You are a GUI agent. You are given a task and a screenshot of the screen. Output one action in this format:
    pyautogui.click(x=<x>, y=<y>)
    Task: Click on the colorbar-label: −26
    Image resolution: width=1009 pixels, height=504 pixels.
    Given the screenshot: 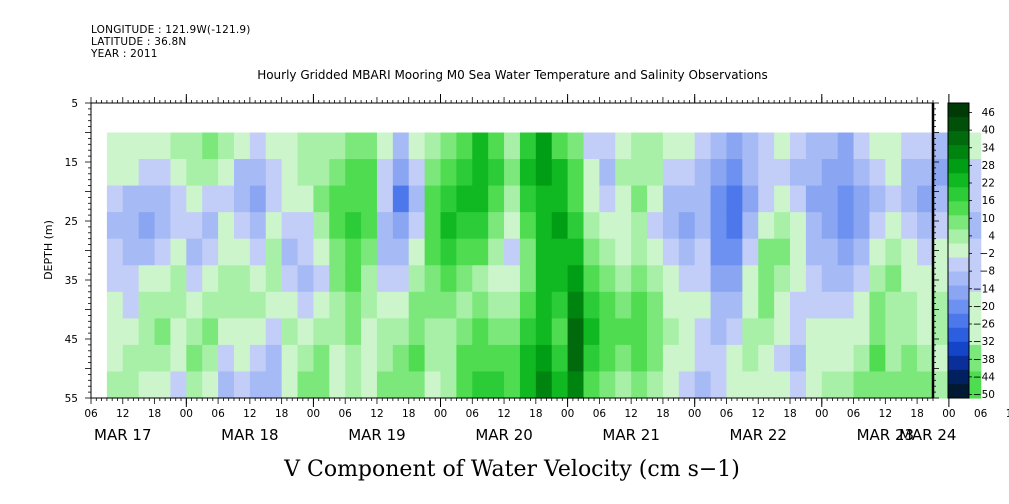 What is the action you would take?
    pyautogui.click(x=984, y=325)
    